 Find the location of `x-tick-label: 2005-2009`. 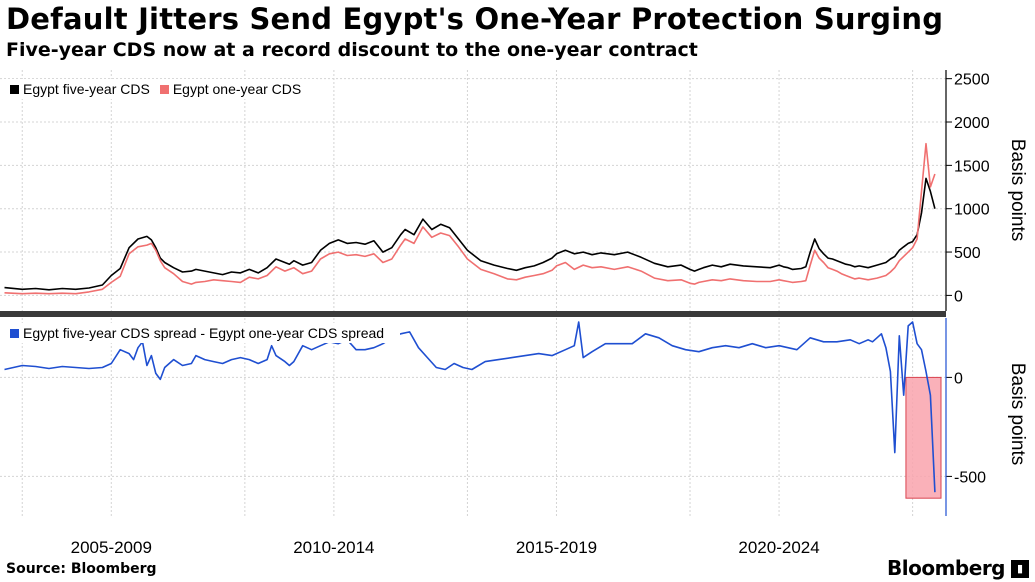

x-tick-label: 2005-2009 is located at coordinates (111, 547).